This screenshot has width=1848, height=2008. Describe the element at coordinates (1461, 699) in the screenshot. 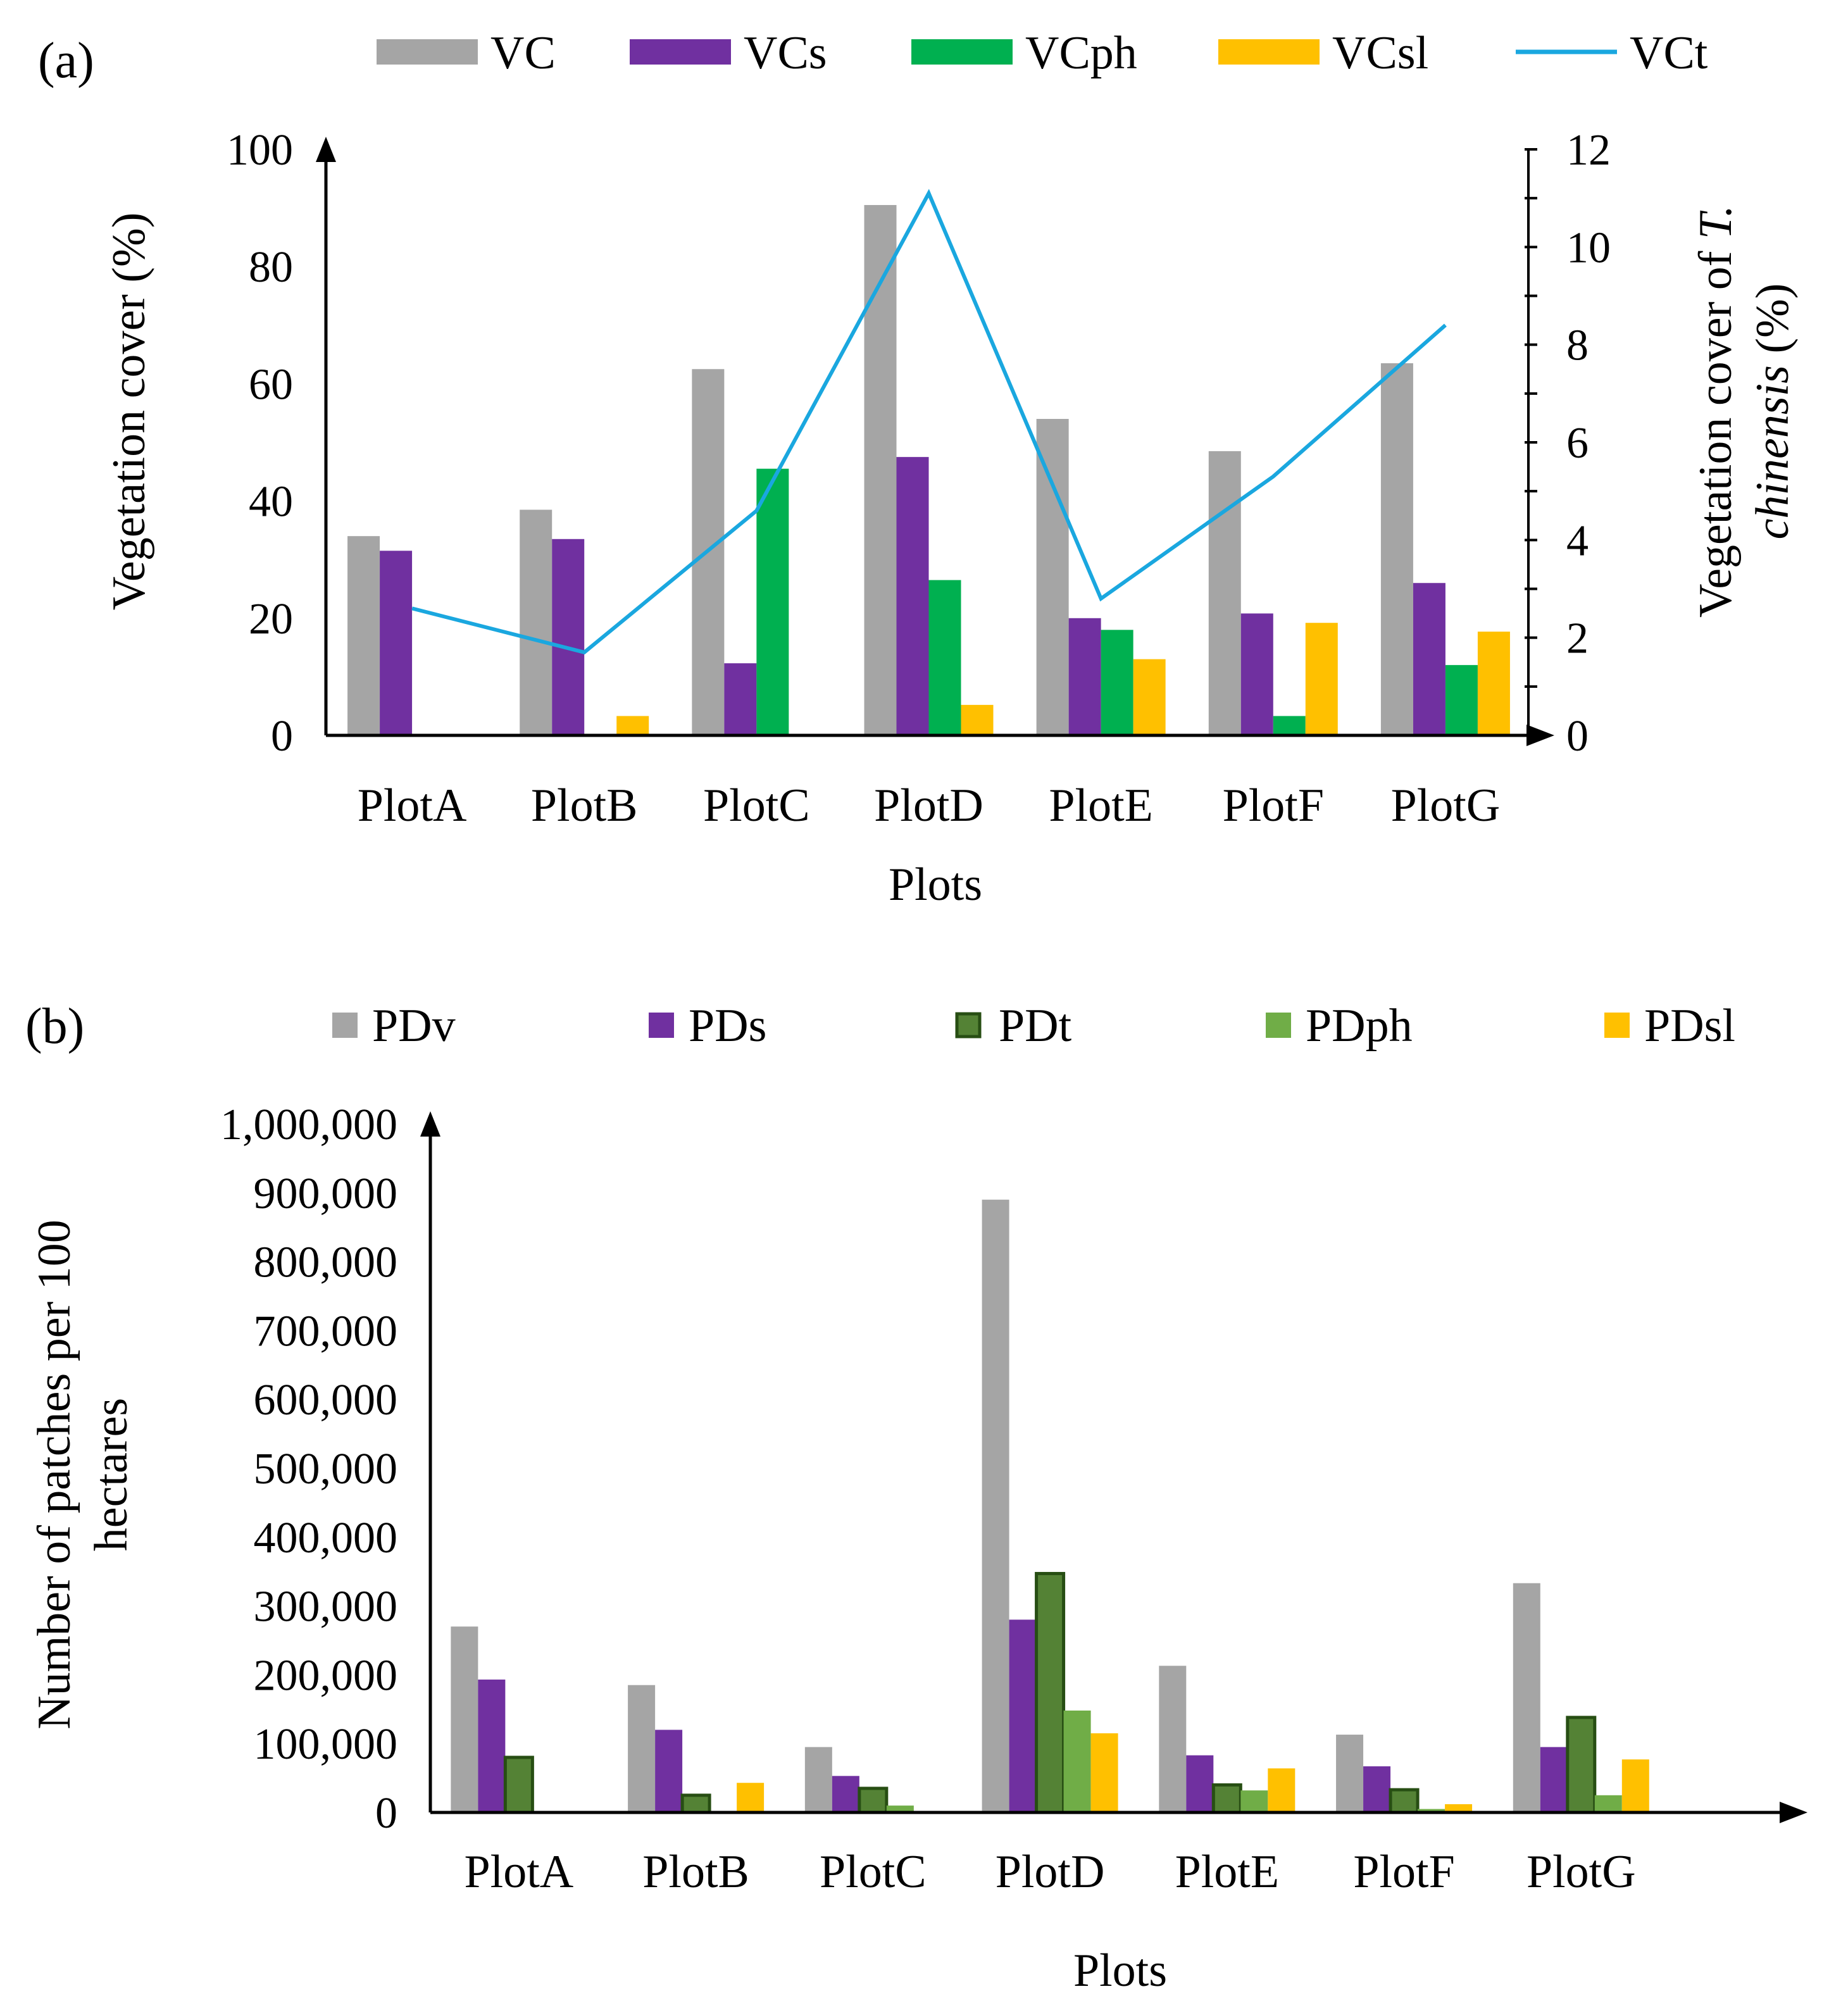

I see `bar-vcph-plotg` at that location.